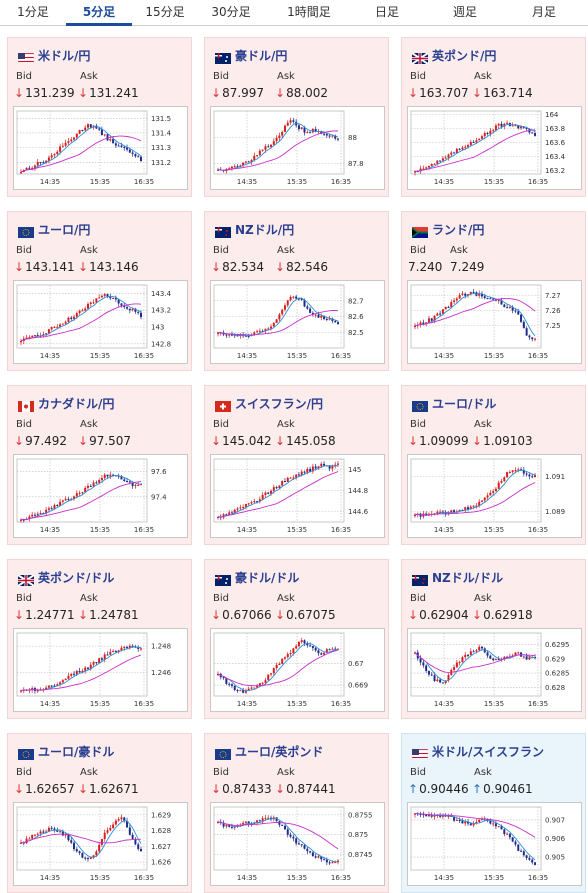 The height and width of the screenshot is (893, 588). Describe the element at coordinates (76, 578) in the screenshot. I see `currency-pair-link: 英ポンド/ドル` at that location.